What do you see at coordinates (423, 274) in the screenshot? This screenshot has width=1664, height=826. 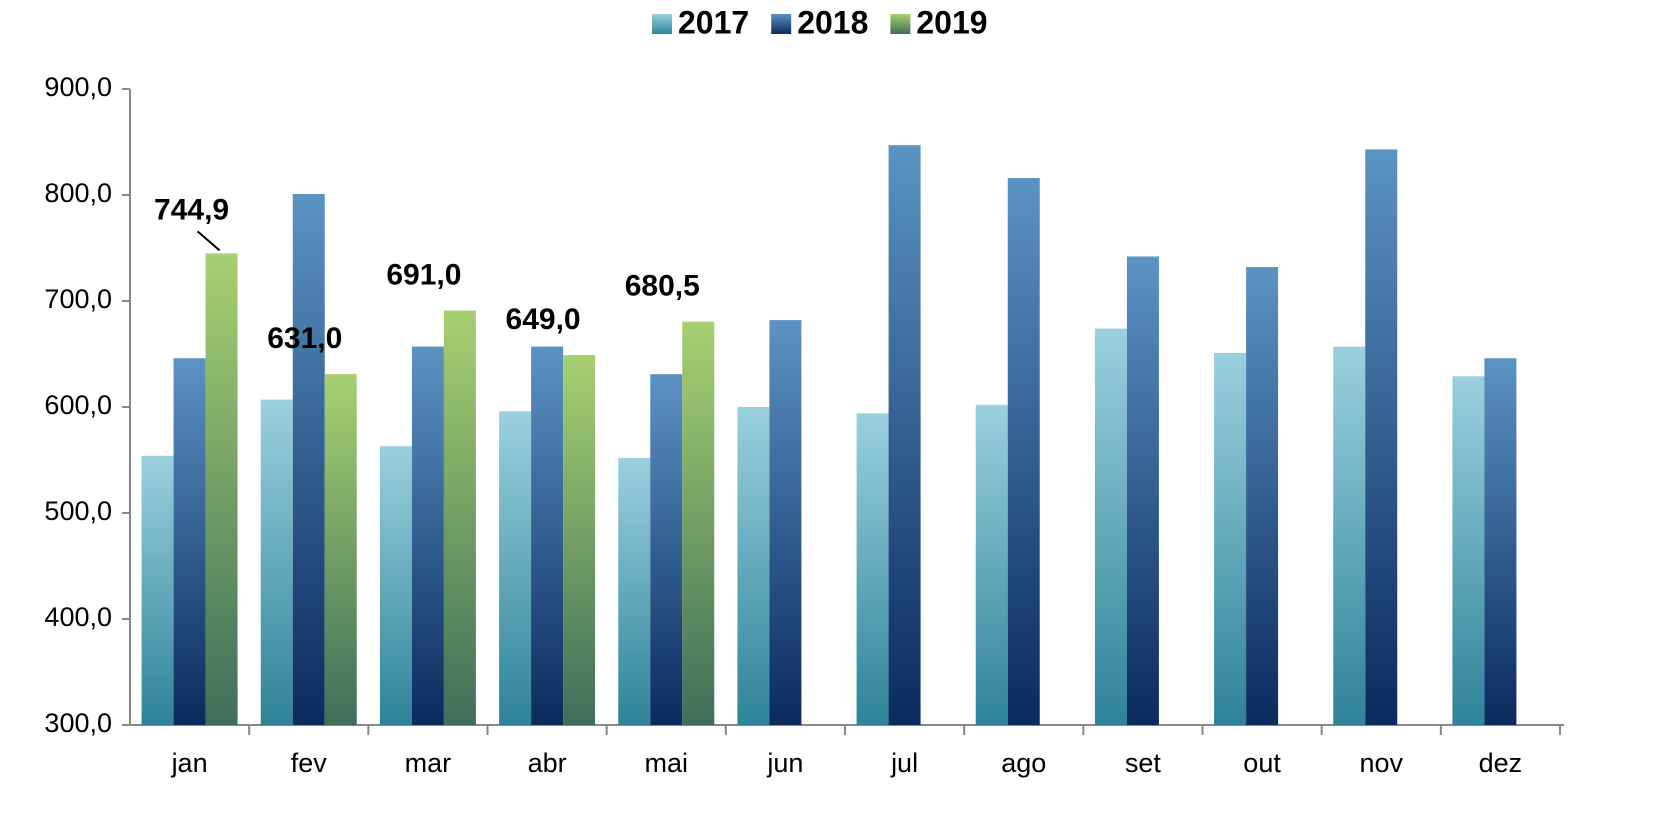 I see `data-label: 691,0` at bounding box center [423, 274].